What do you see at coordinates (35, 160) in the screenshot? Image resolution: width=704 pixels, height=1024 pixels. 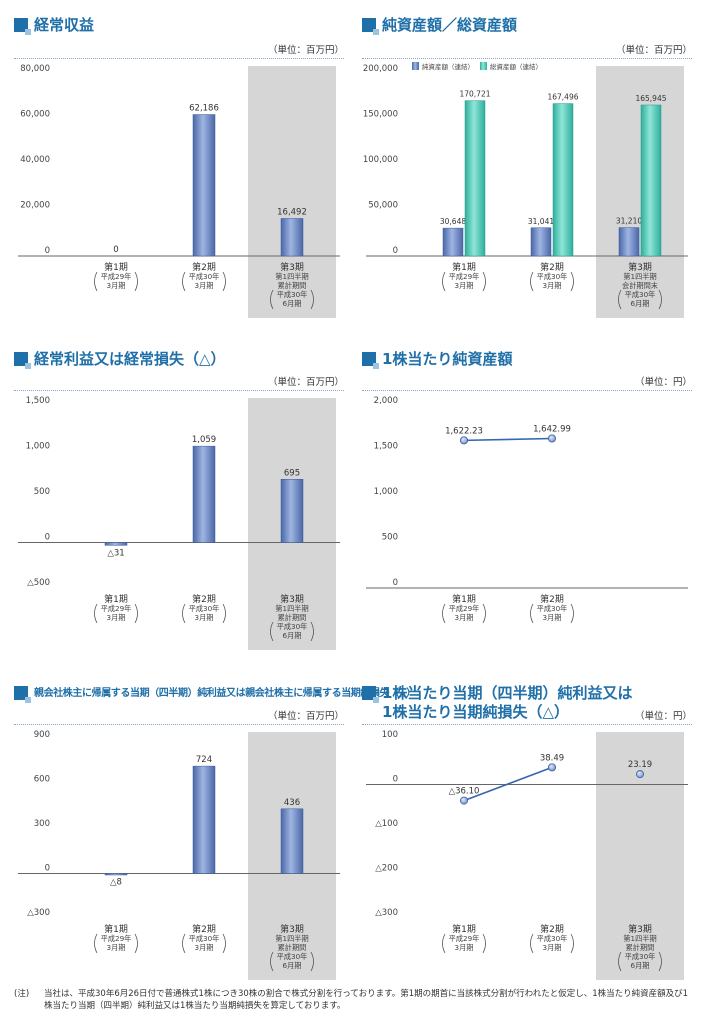 I see `y-tick-label: 40,000` at bounding box center [35, 160].